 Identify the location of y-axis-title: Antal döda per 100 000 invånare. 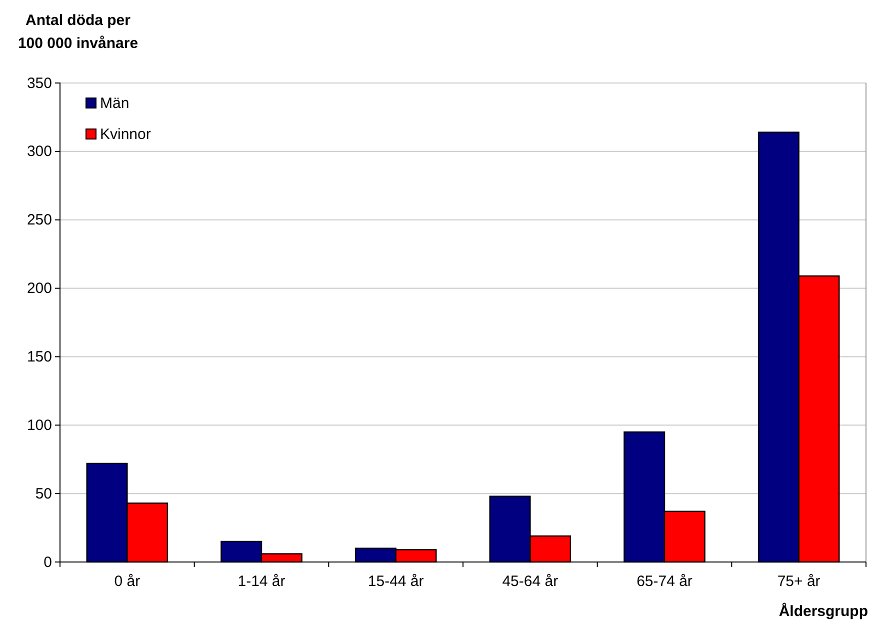
(78, 32).